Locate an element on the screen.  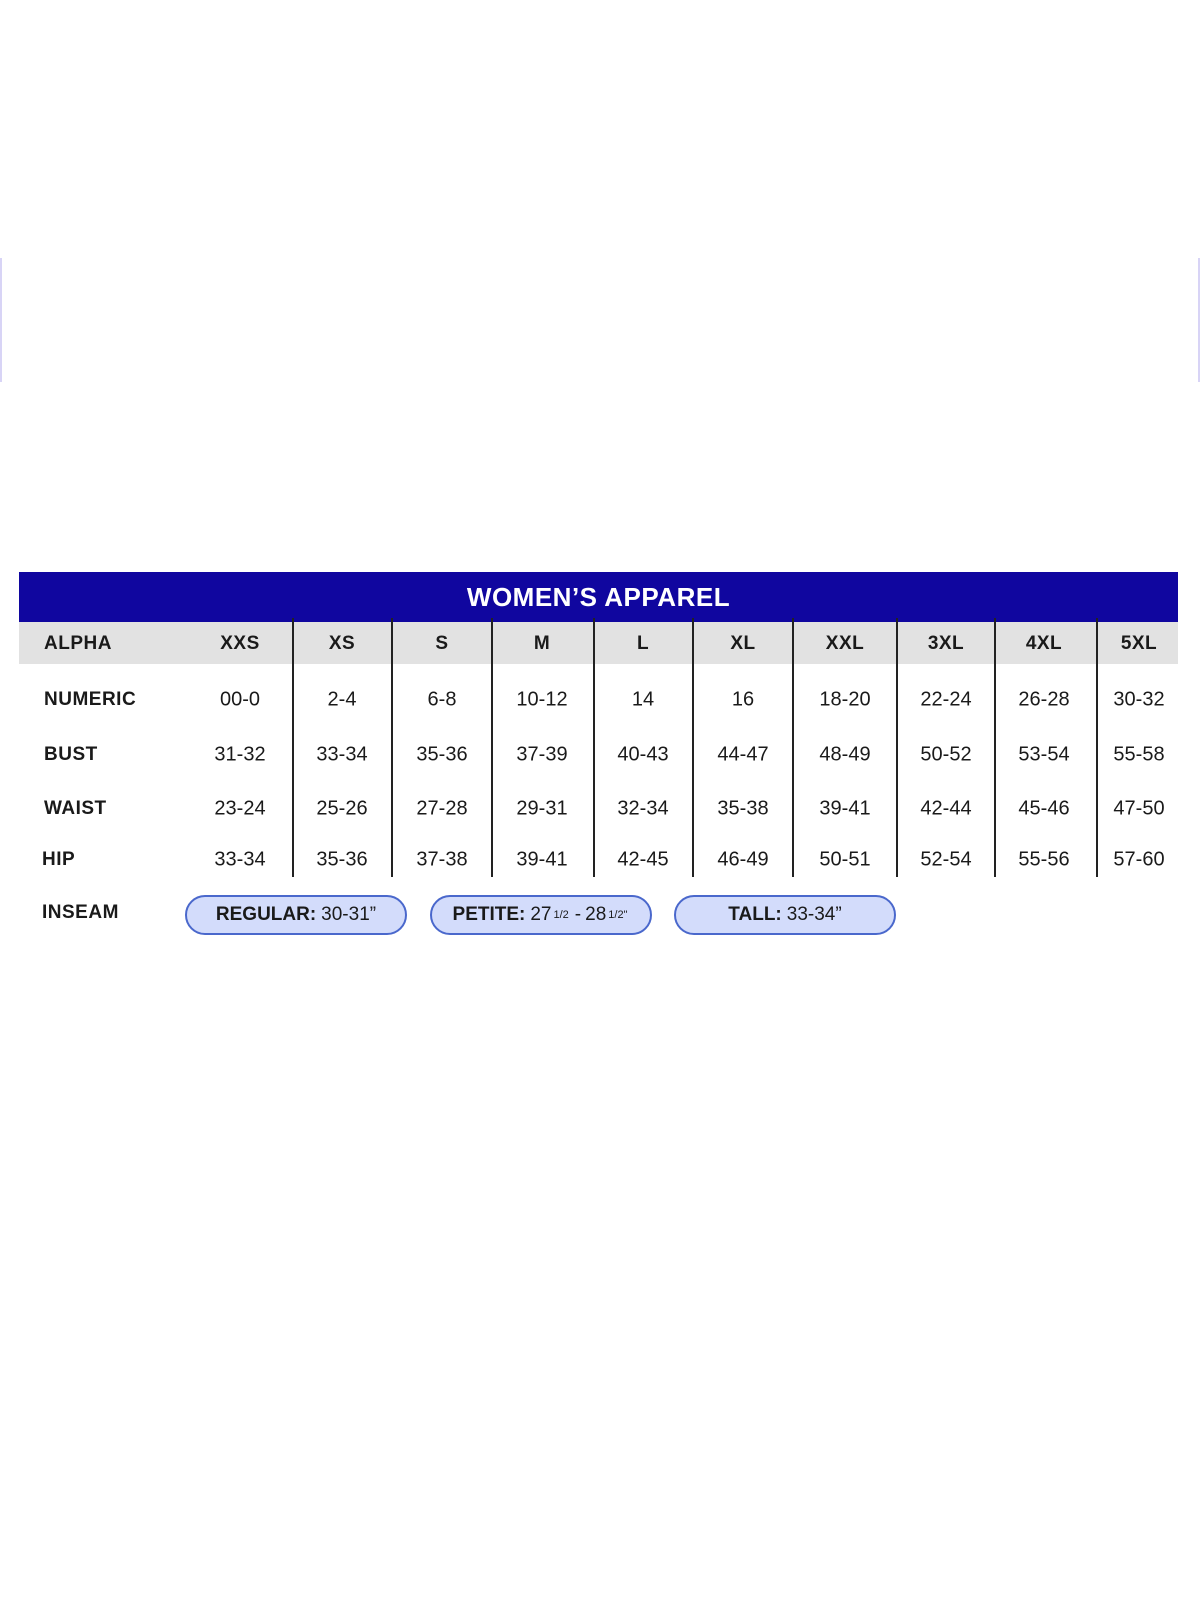
column-header: M is located at coordinates (542, 643).